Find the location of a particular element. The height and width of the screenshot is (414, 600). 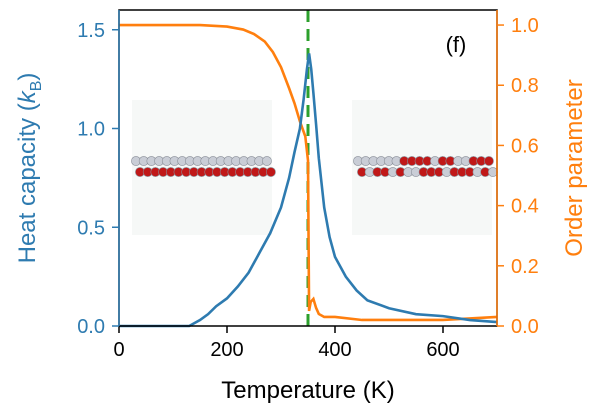

panel-label: (f) is located at coordinates (456, 44).